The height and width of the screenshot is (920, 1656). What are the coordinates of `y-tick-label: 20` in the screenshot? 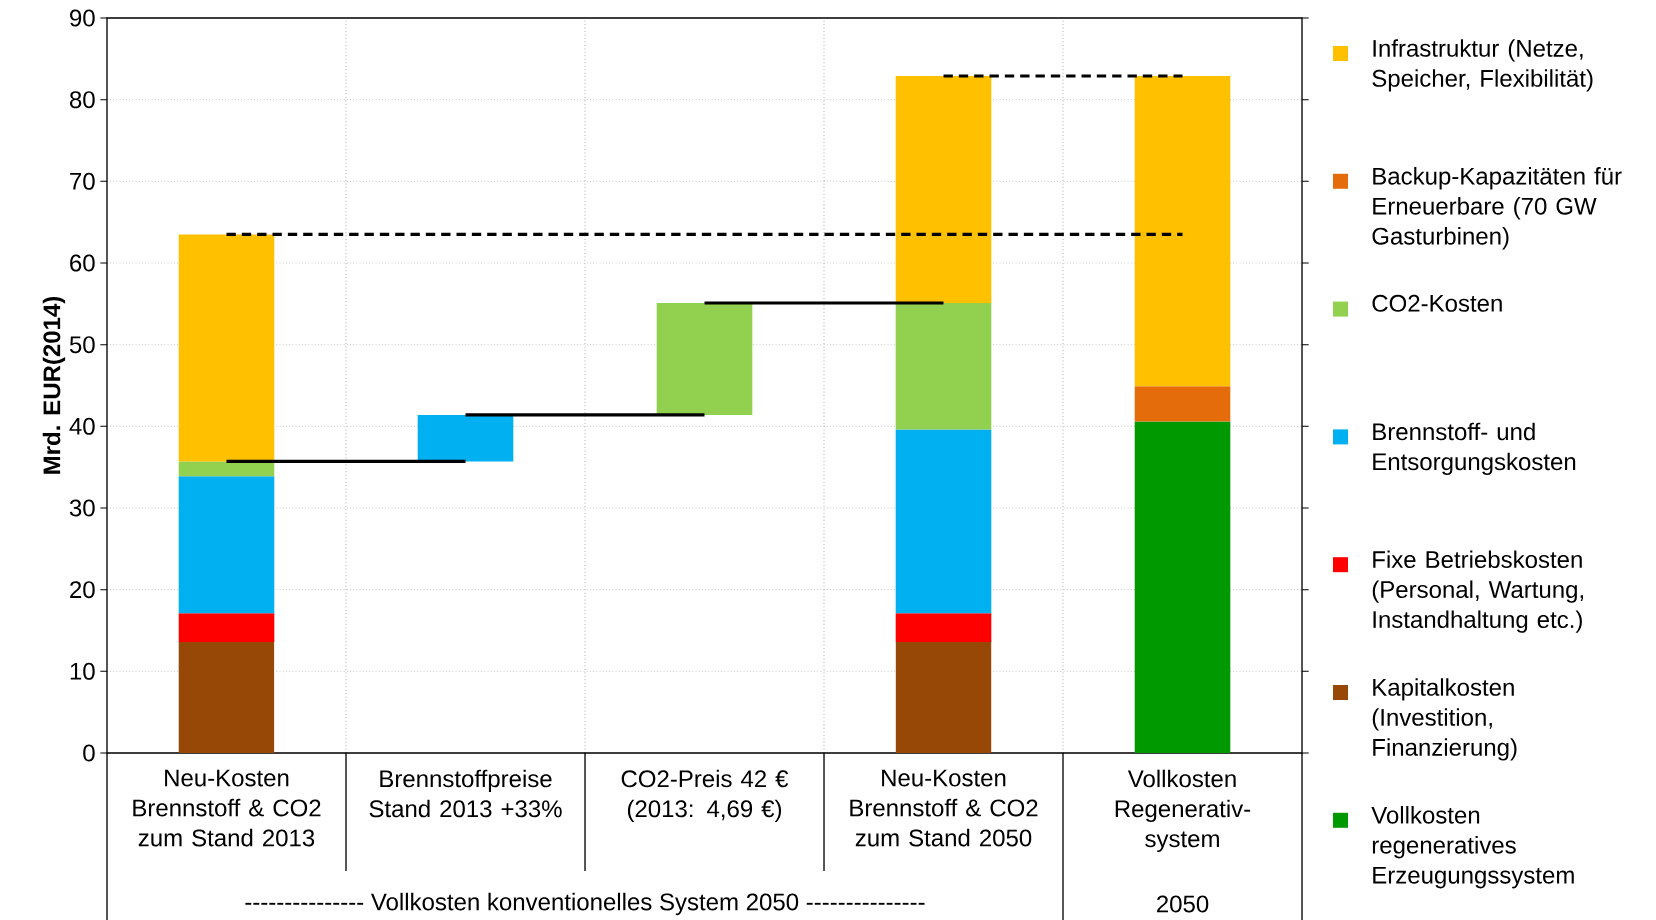 It's located at (82, 590).